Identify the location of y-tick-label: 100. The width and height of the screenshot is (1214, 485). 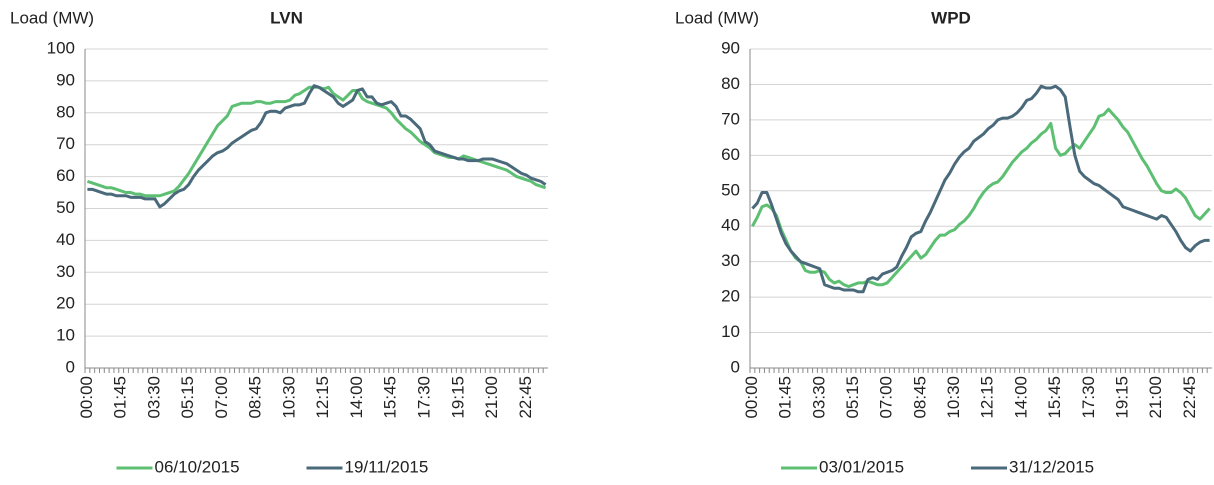
(61, 47).